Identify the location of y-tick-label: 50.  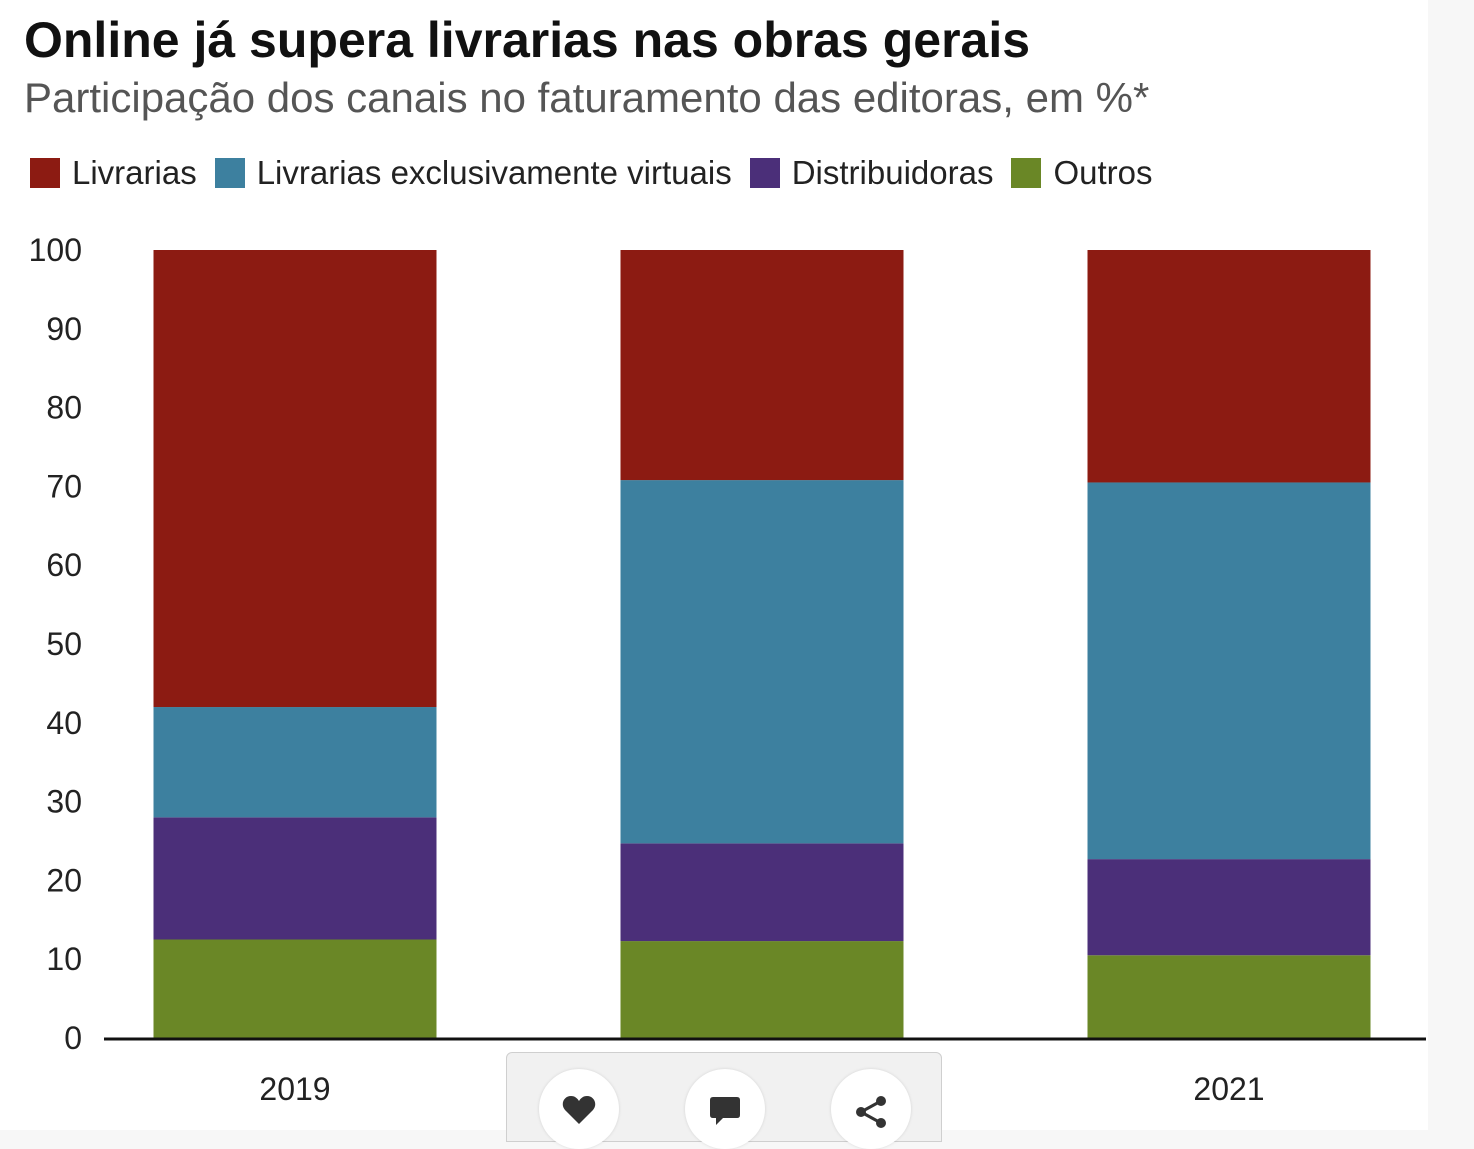
(64, 644).